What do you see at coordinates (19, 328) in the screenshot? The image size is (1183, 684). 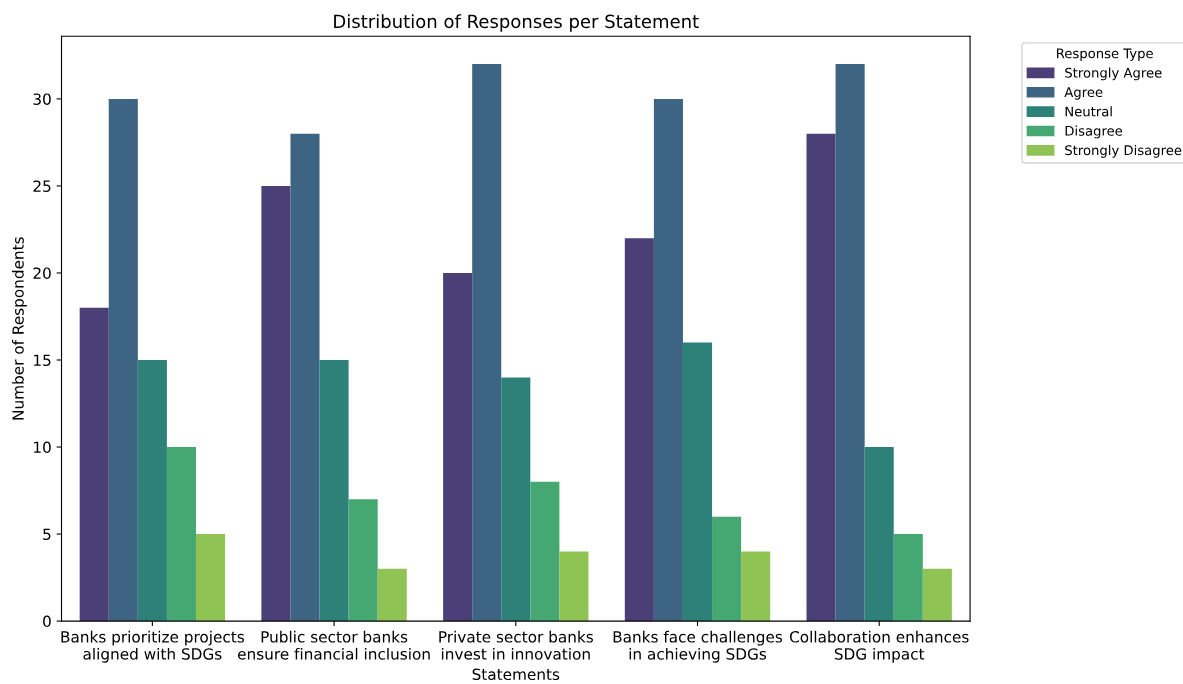 I see `y-axis-title: Number of Respondents` at bounding box center [19, 328].